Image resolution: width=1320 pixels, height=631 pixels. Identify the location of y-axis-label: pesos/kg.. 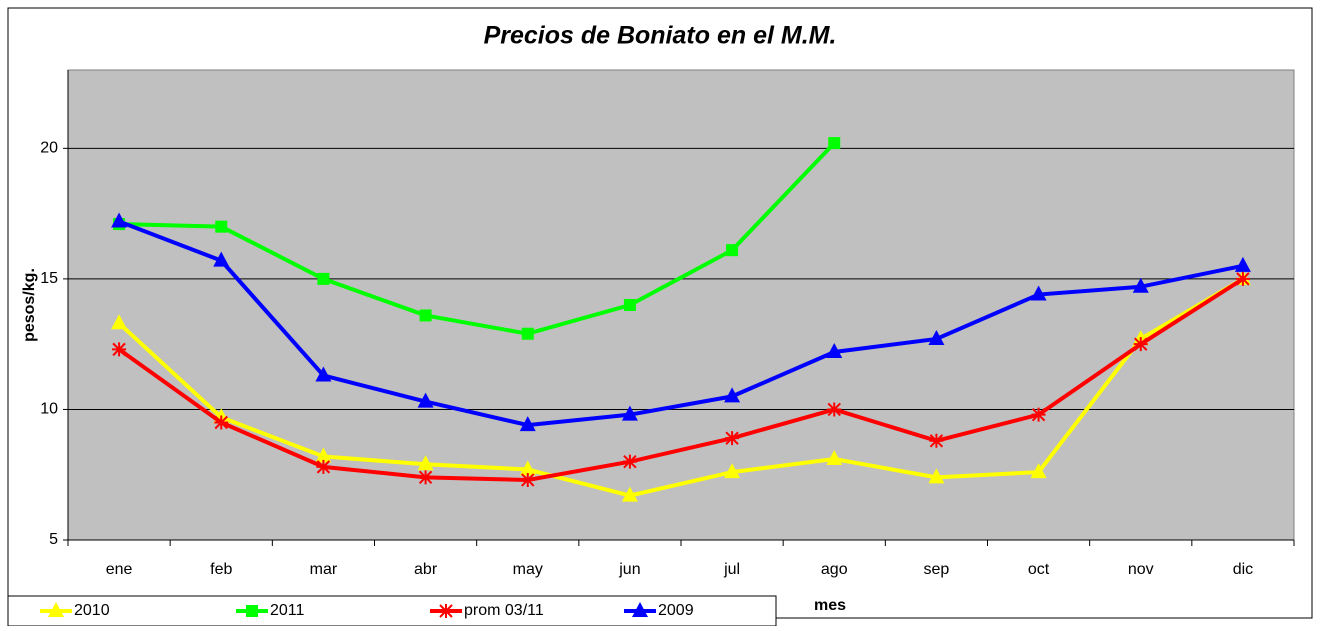
(29, 305).